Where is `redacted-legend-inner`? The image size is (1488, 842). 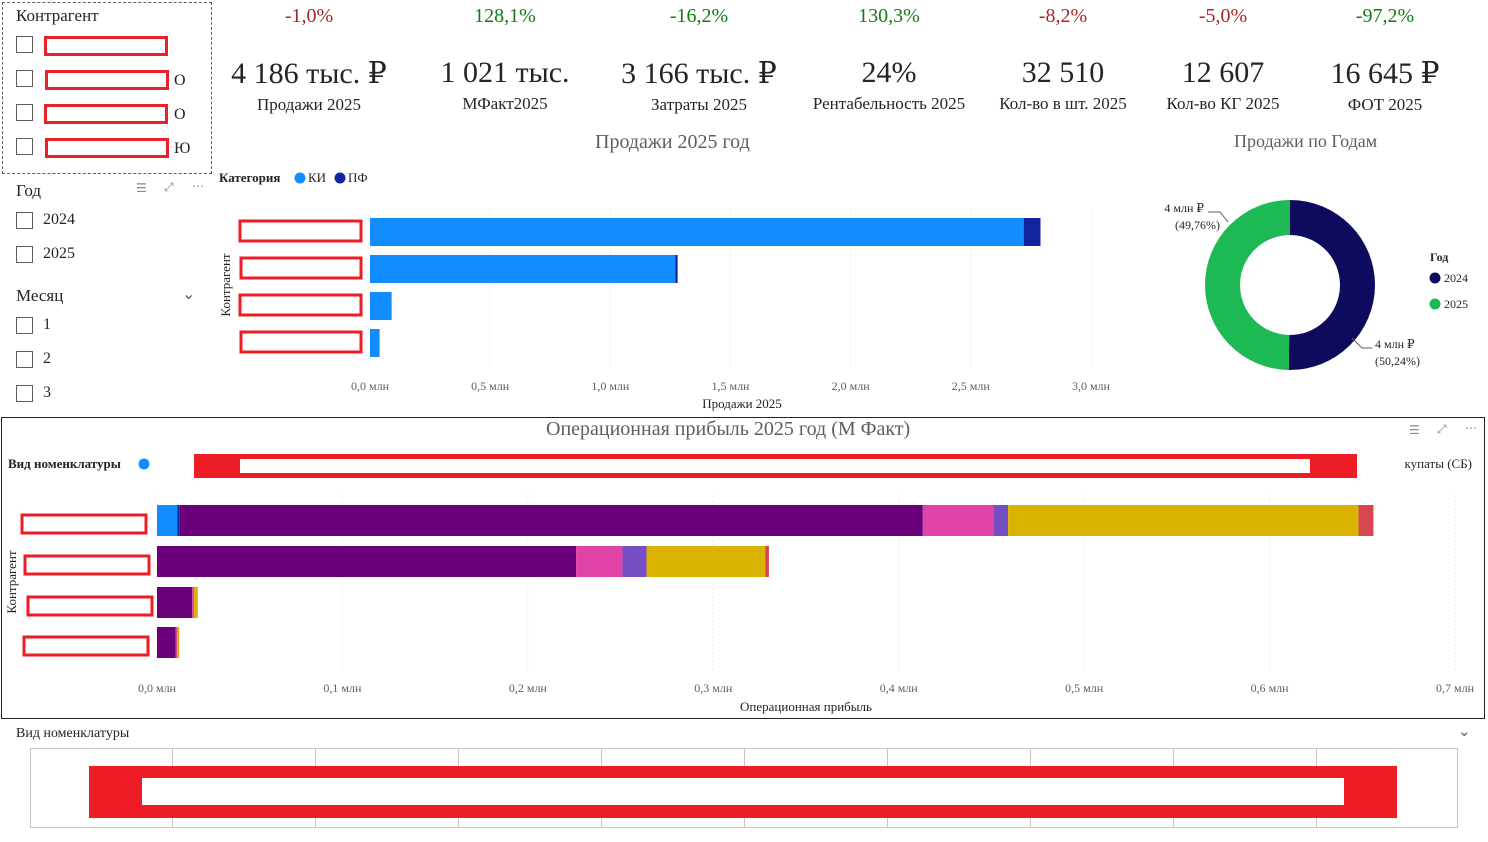
redacted-legend-inner is located at coordinates (775, 466).